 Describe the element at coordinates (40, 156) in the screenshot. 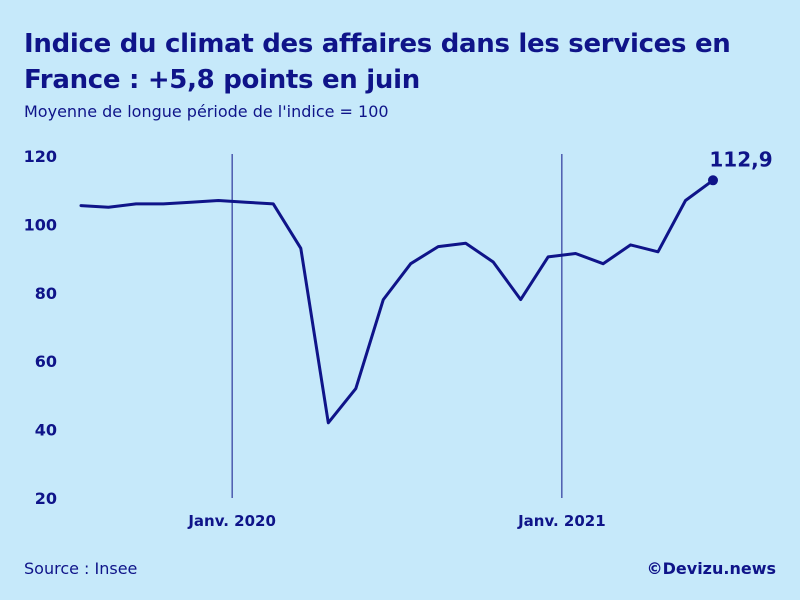

I see `y-tick-label: 120` at that location.